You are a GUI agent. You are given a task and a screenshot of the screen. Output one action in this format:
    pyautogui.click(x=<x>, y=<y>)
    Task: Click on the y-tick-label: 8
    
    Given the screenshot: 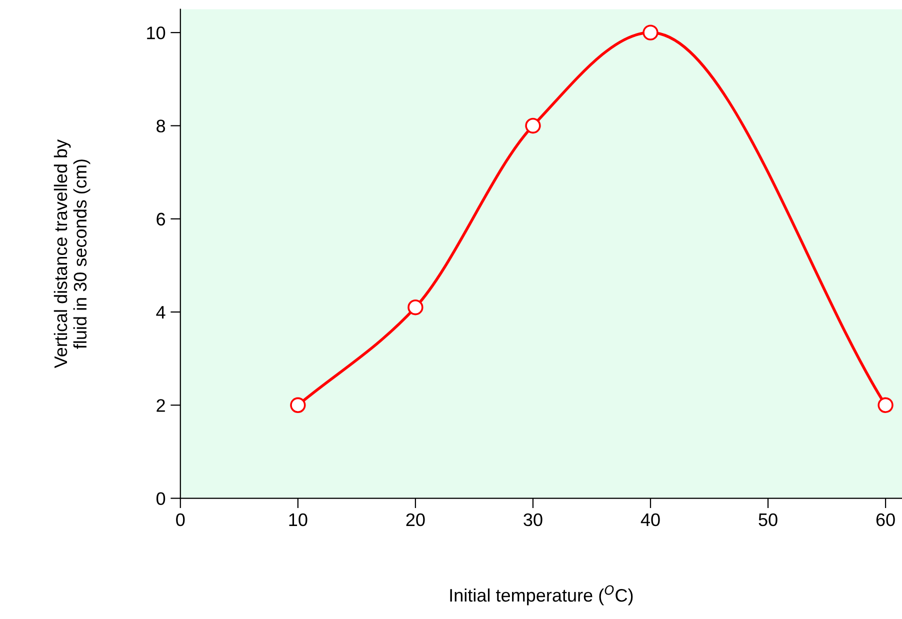 What is the action you would take?
    pyautogui.click(x=161, y=126)
    